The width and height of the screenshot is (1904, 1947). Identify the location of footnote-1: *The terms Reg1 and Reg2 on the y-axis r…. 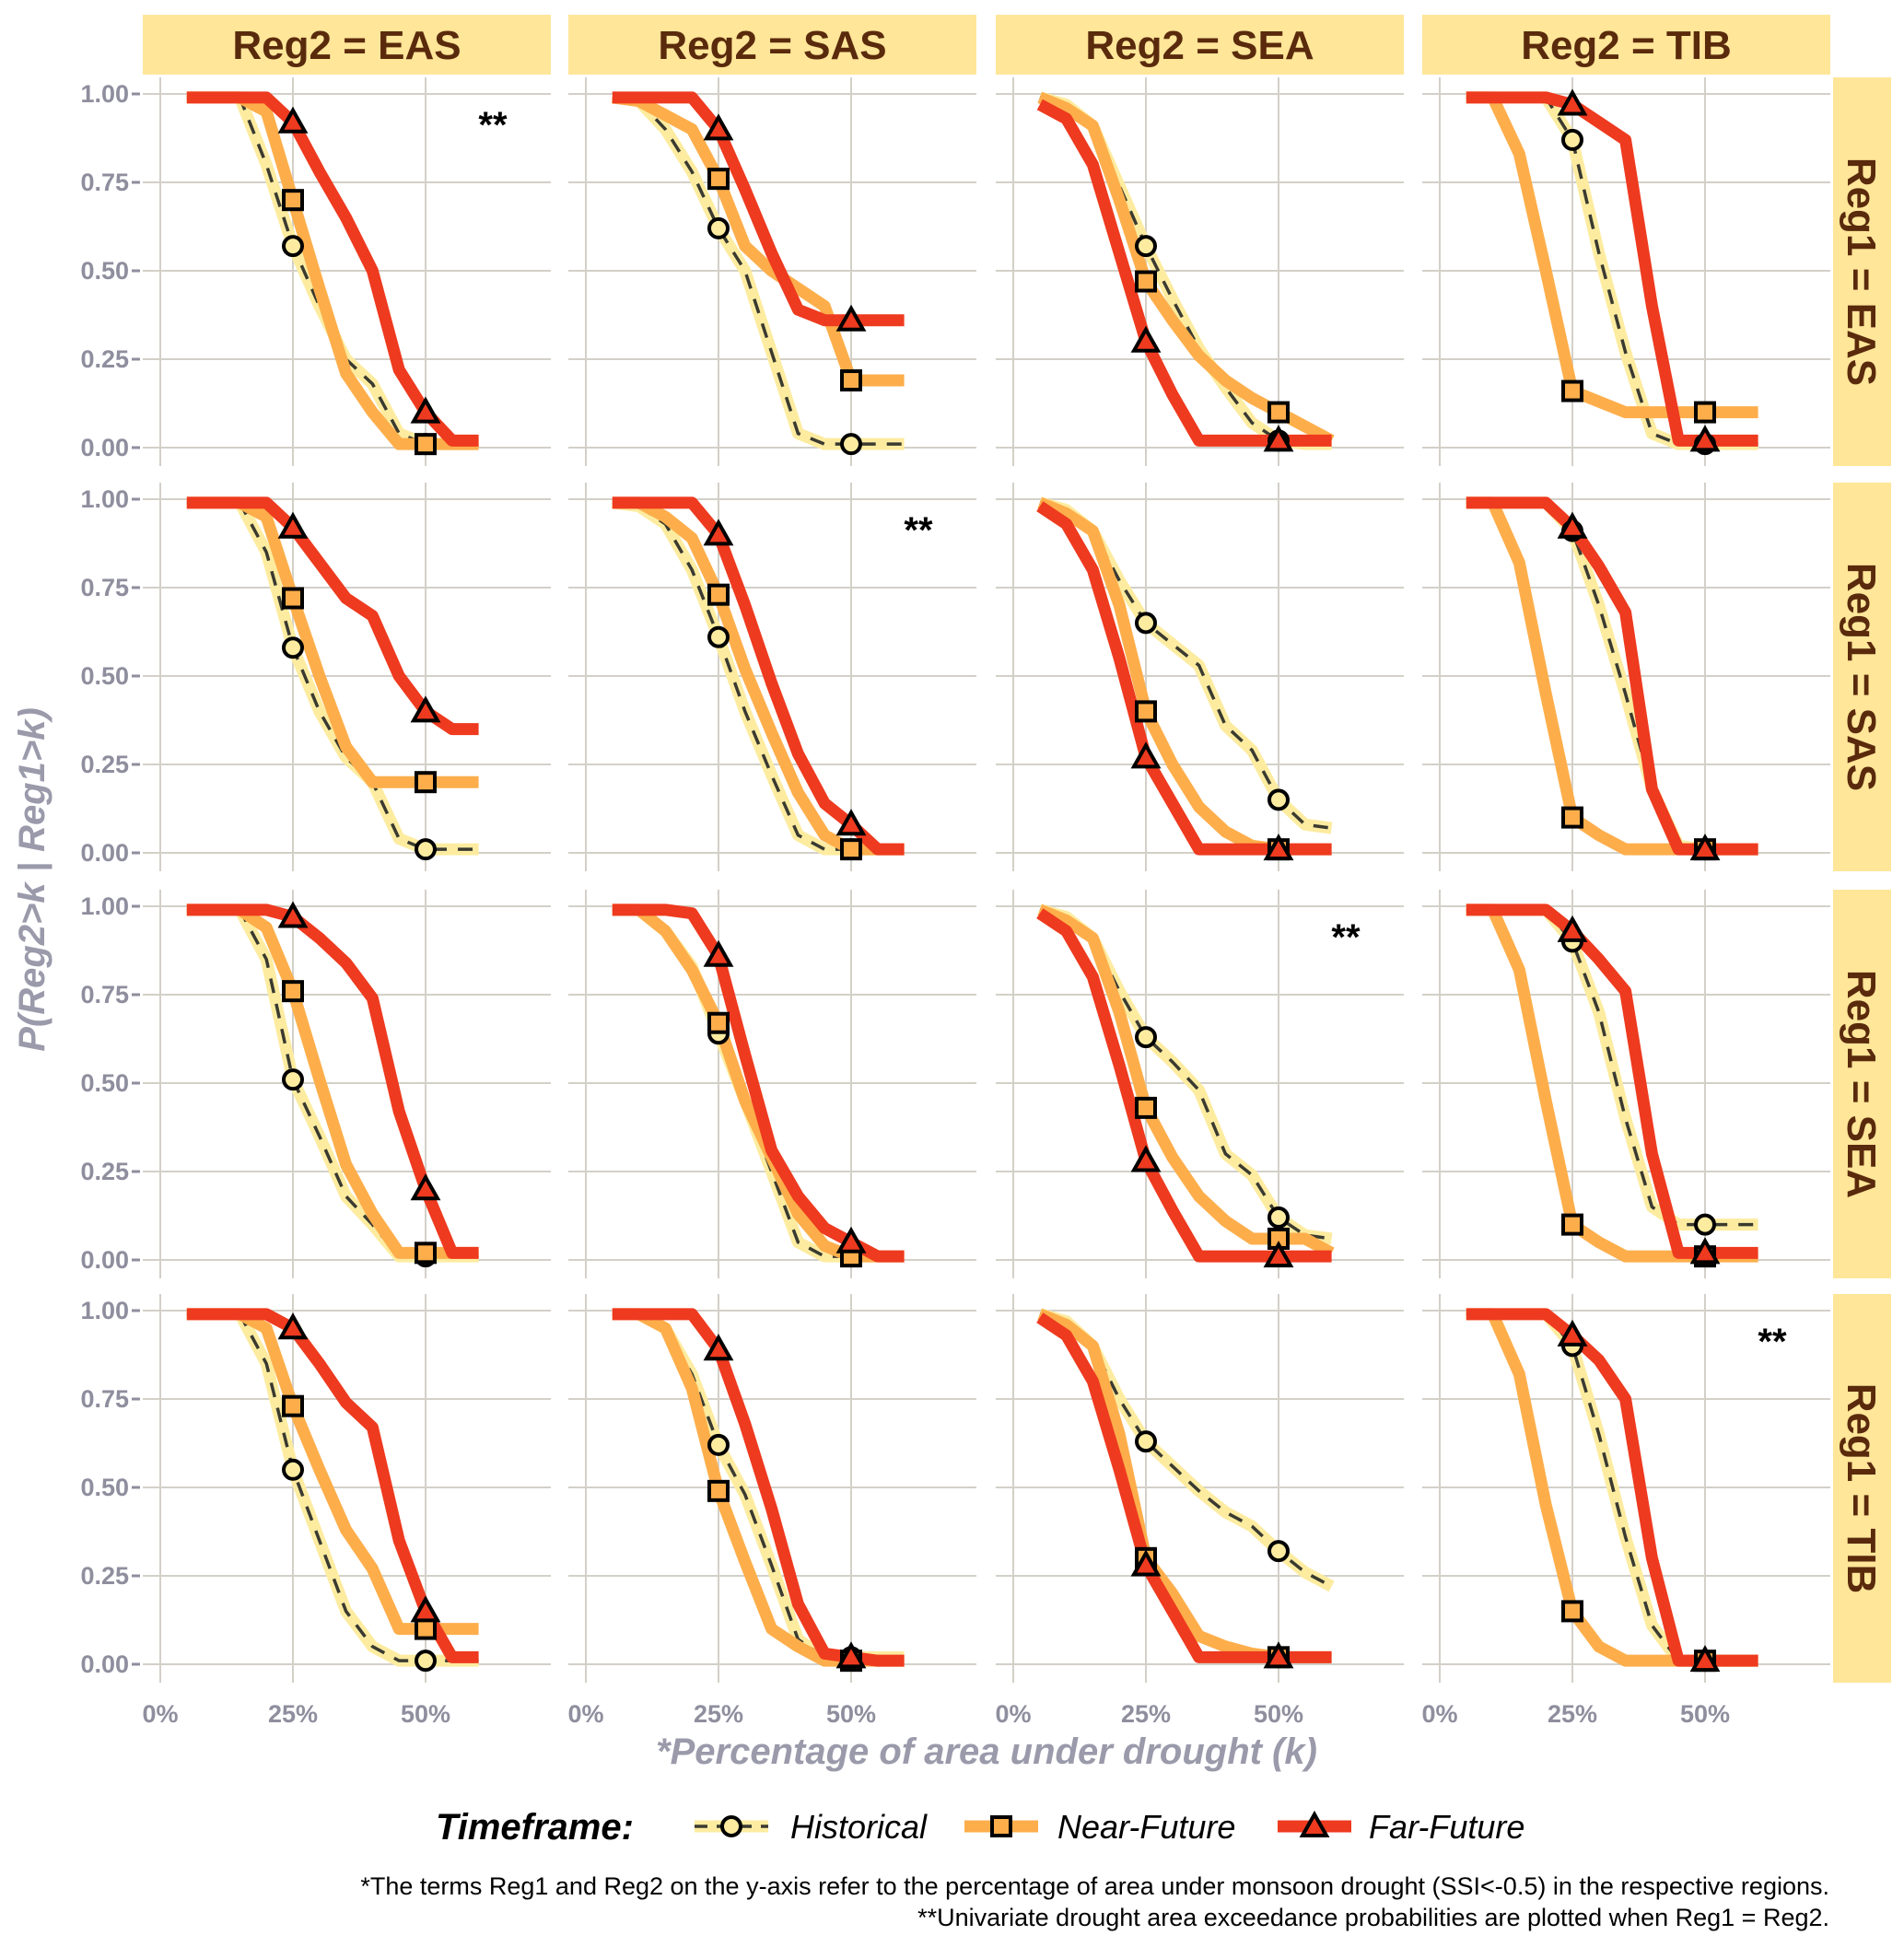
(1094, 1886).